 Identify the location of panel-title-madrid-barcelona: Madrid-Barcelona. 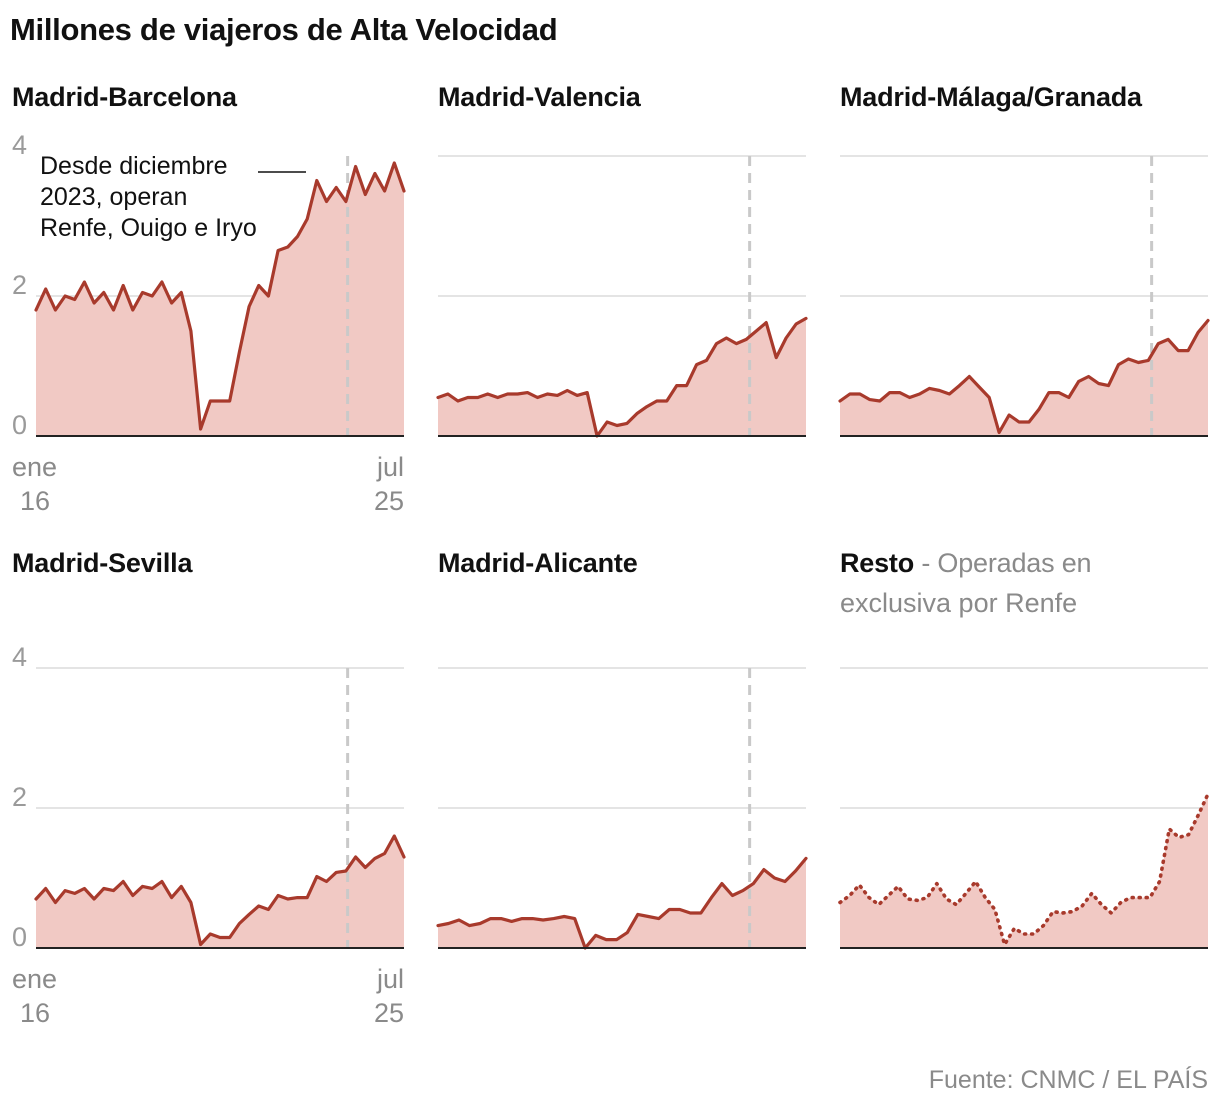
(124, 97).